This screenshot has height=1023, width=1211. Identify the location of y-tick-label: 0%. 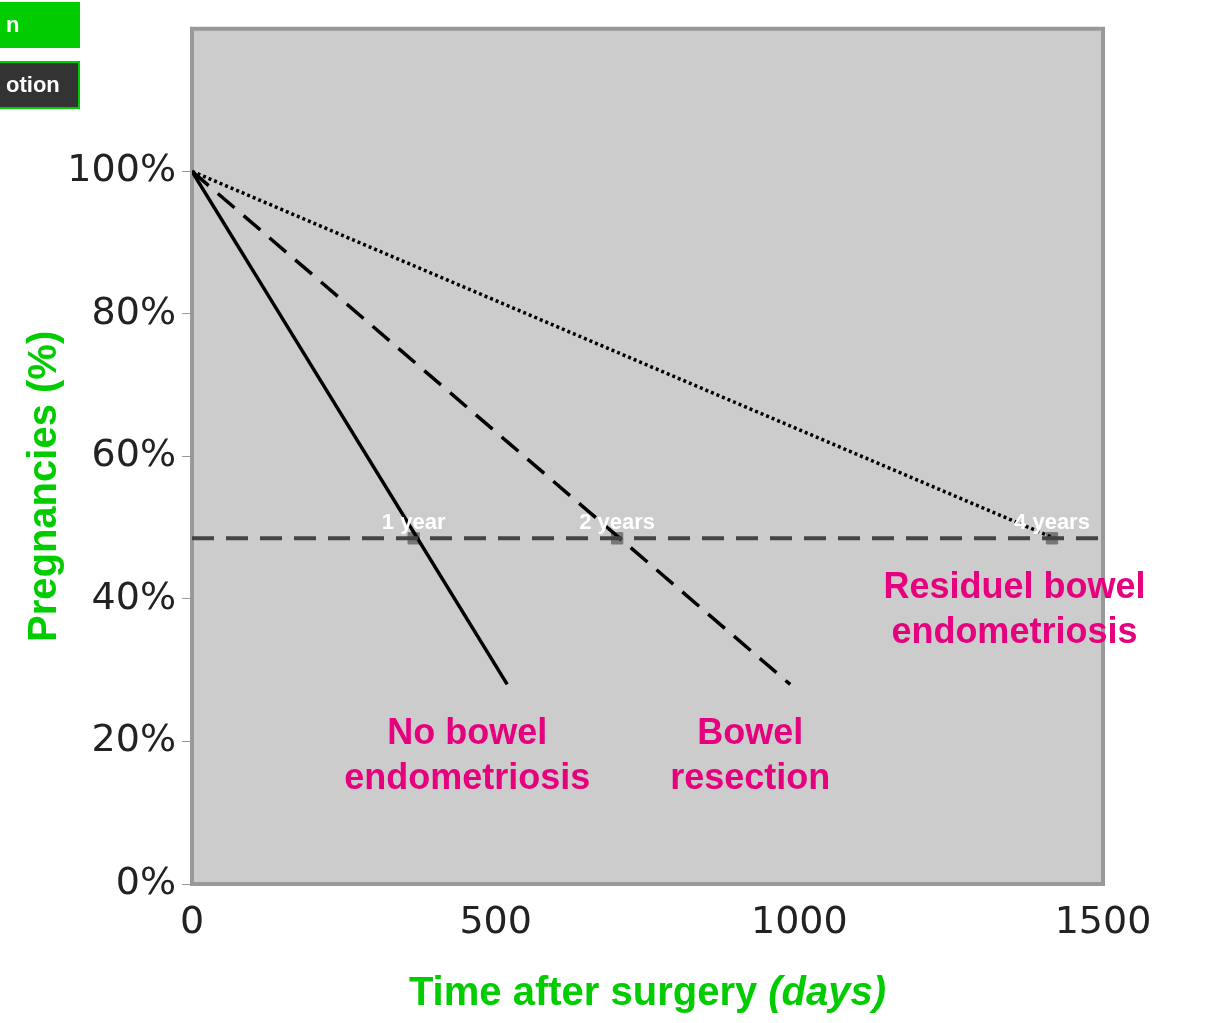
(145, 880).